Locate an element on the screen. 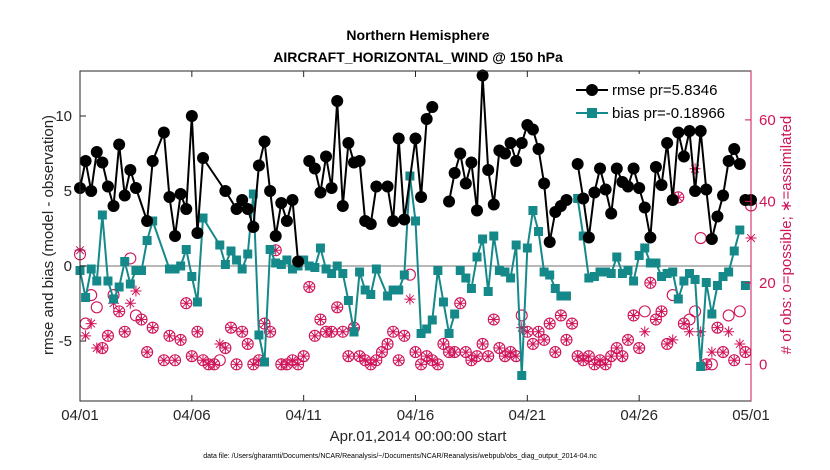  y-left-tick-label: -5 is located at coordinates (65, 341).